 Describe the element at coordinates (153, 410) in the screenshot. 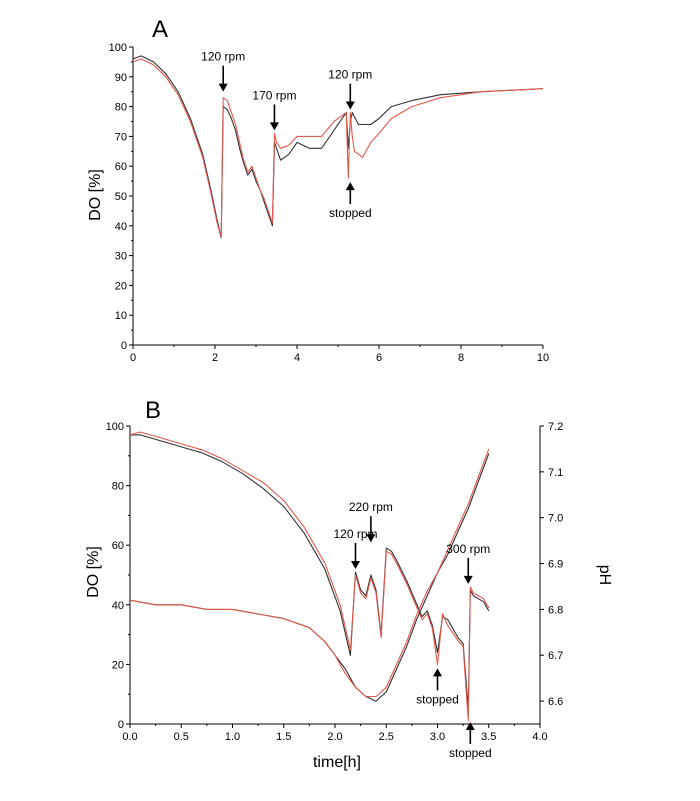

I see `panel-b-label: B` at that location.